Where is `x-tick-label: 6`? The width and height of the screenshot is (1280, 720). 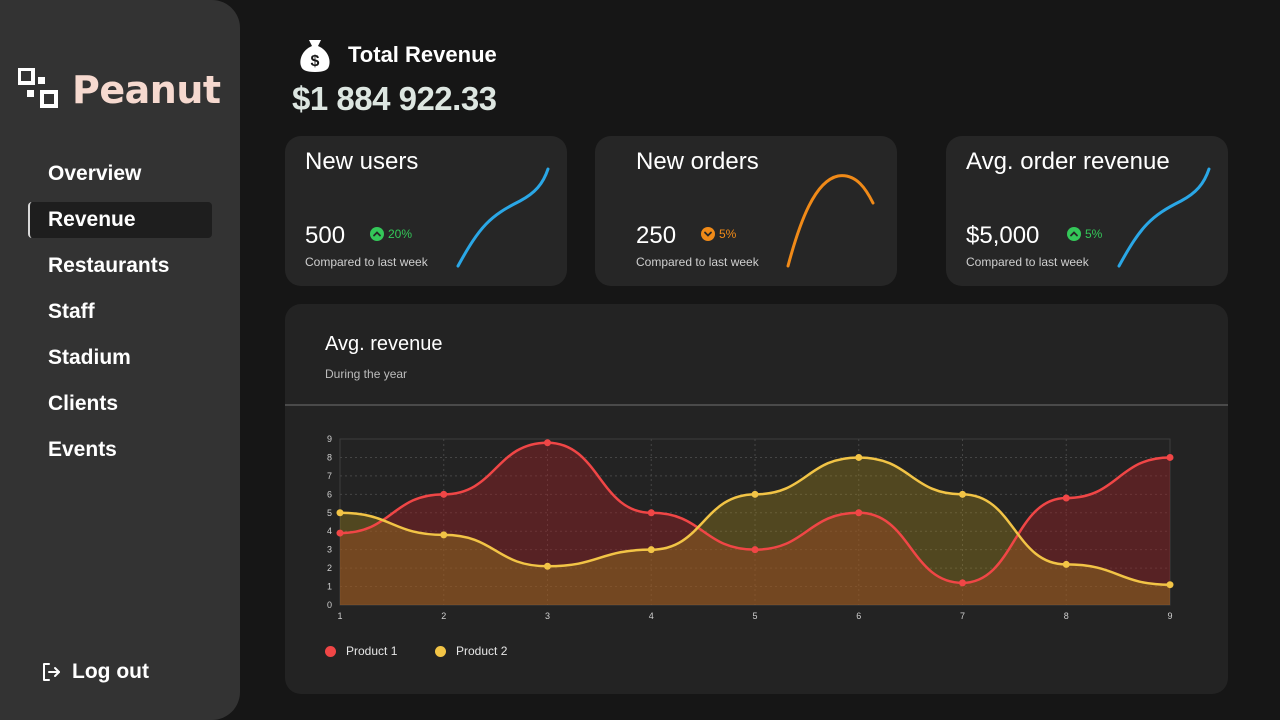 x-tick-label: 6 is located at coordinates (858, 616).